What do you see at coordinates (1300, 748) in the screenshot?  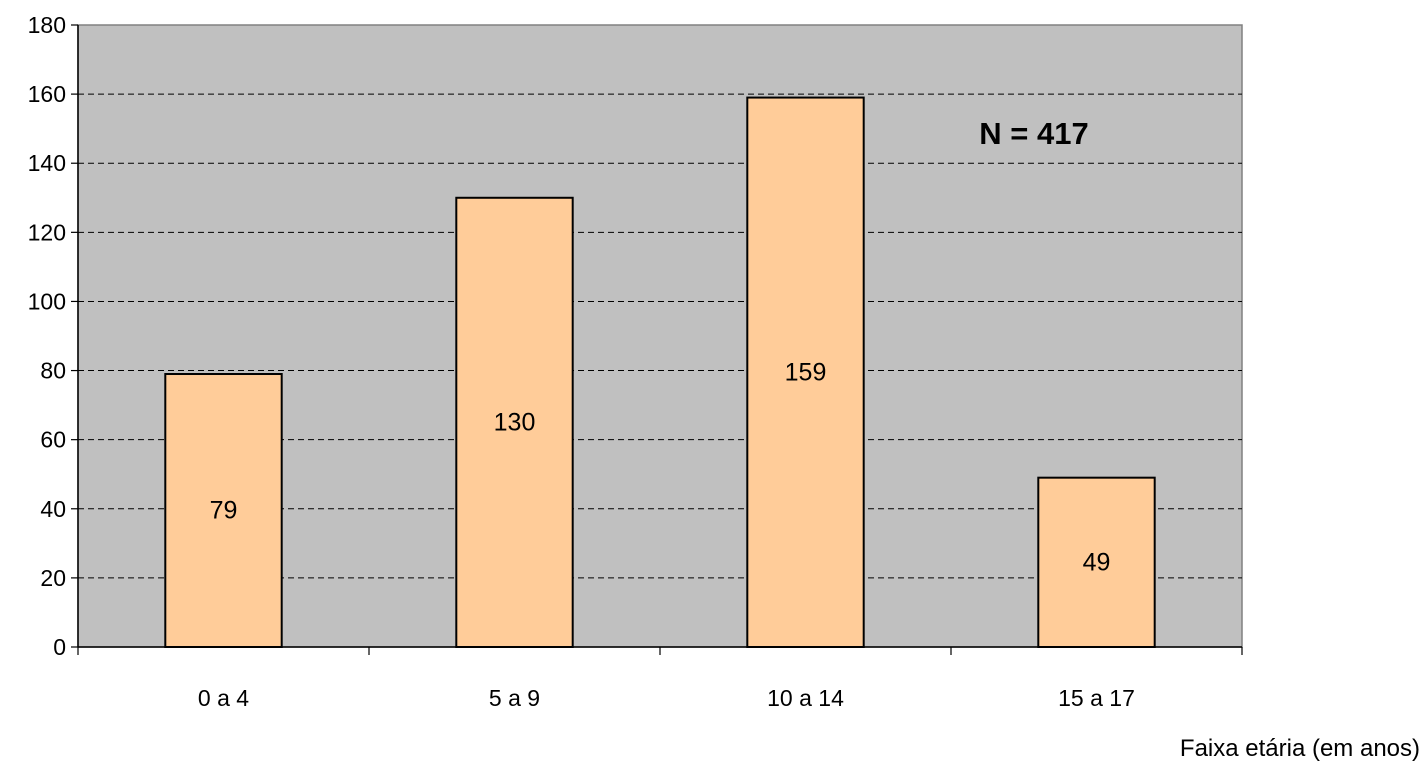 I see `x-axis-title: Faixa etária (em anos)` at bounding box center [1300, 748].